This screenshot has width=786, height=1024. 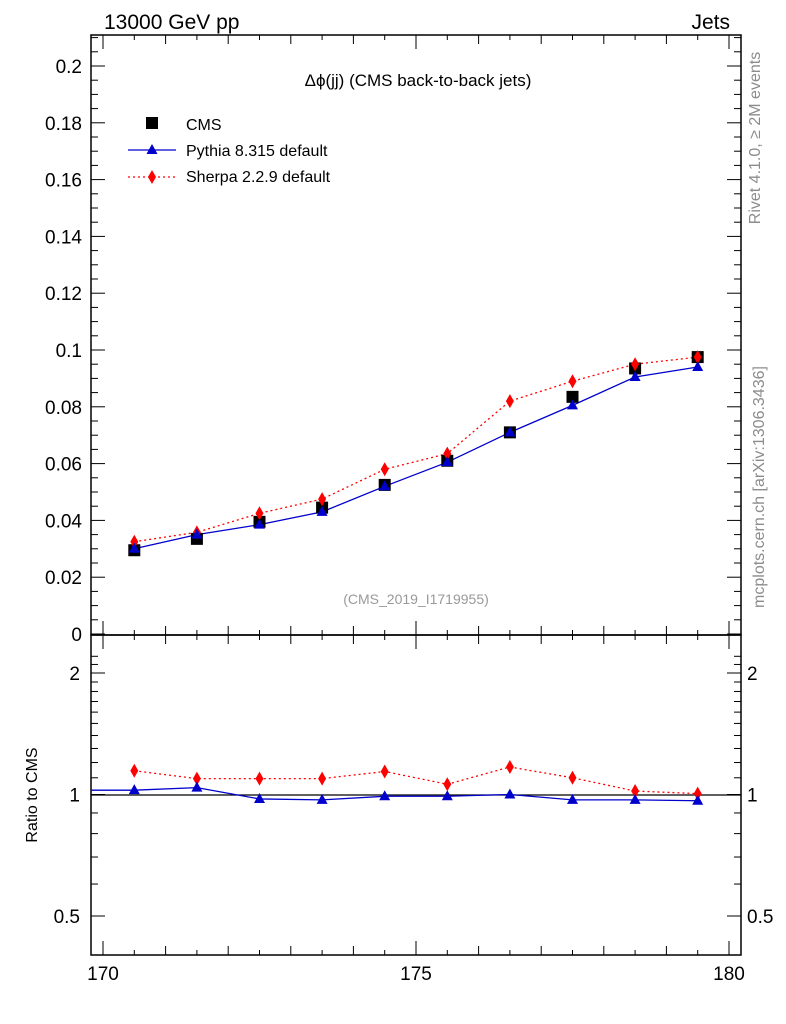 What do you see at coordinates (152, 177) in the screenshot?
I see `legend-sherpa-marker` at bounding box center [152, 177].